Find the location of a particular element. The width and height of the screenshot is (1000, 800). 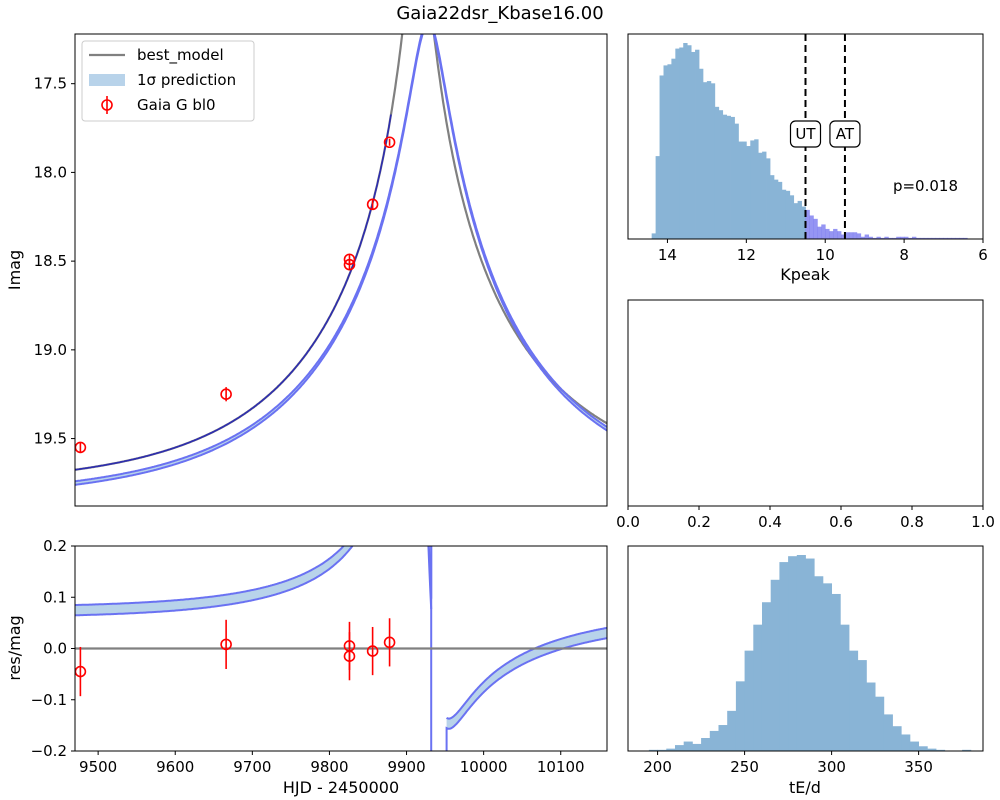

y-tick-label: 19.0 is located at coordinates (50, 350).